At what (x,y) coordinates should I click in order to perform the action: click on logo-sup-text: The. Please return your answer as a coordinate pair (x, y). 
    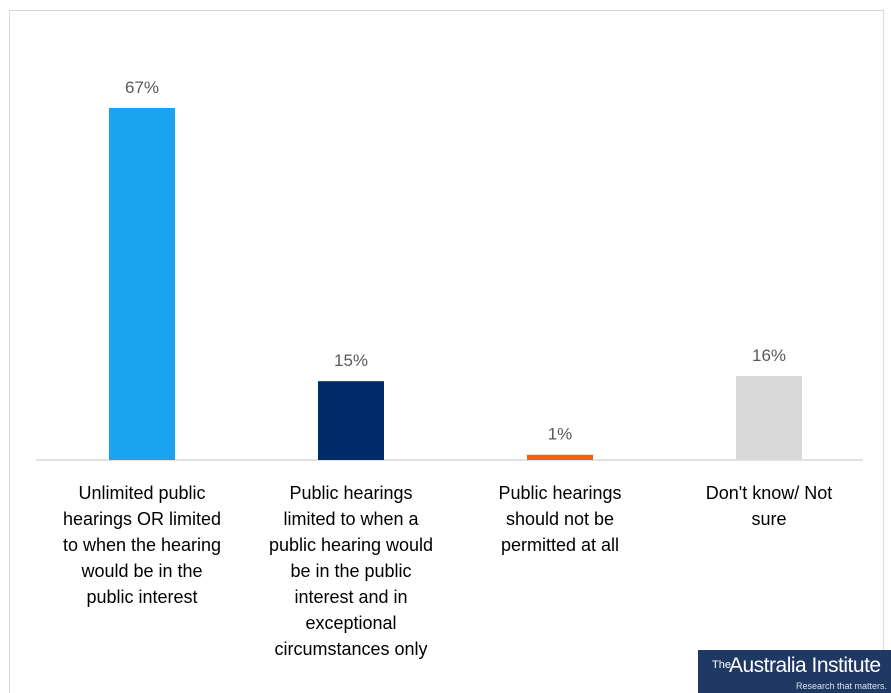
    Looking at the image, I should click on (721, 665).